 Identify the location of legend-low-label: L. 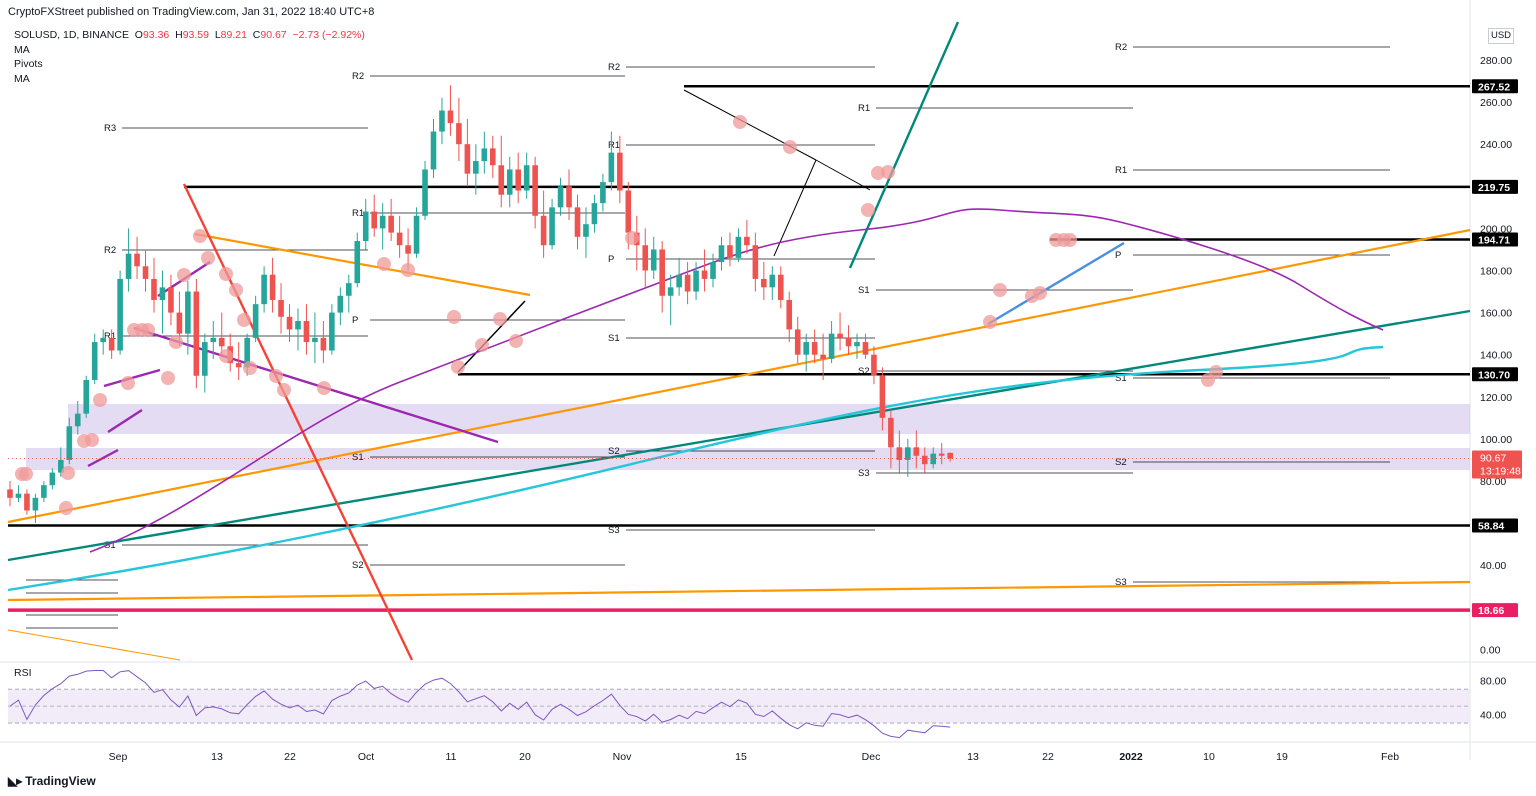
(217, 35).